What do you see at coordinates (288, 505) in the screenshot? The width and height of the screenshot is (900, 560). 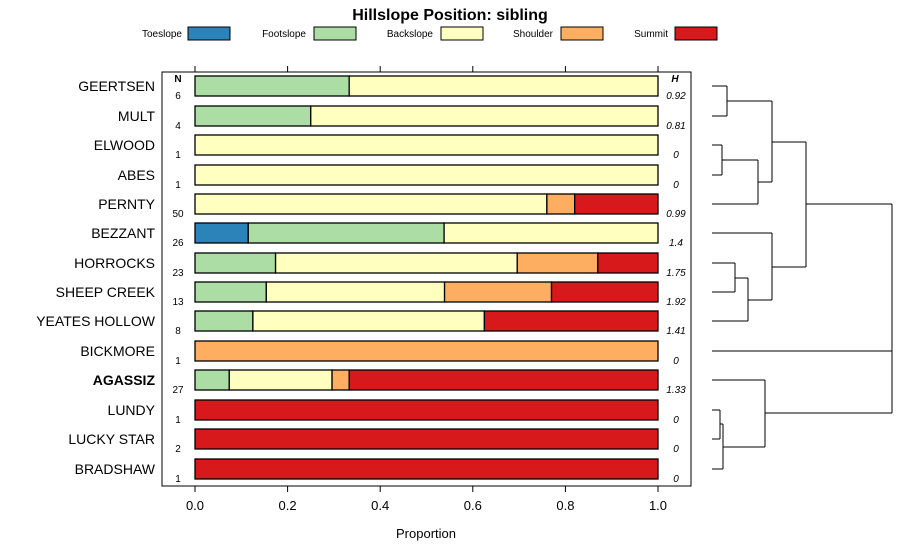 I see `x-tick-label: 0.2` at bounding box center [288, 505].